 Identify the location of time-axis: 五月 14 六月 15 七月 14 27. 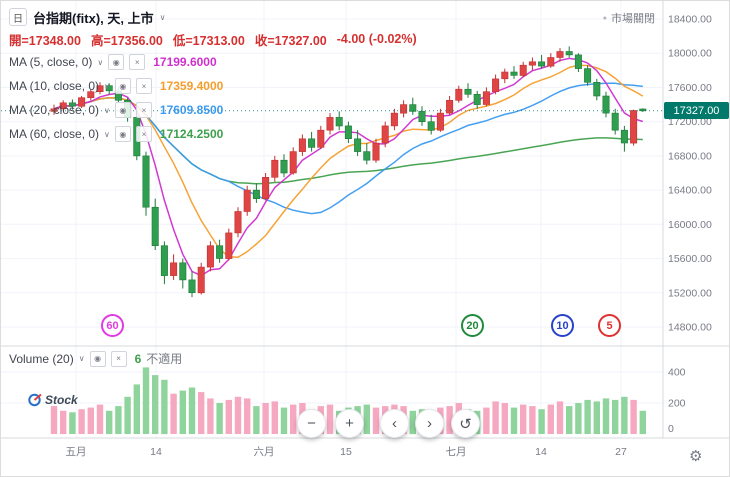
(346, 452).